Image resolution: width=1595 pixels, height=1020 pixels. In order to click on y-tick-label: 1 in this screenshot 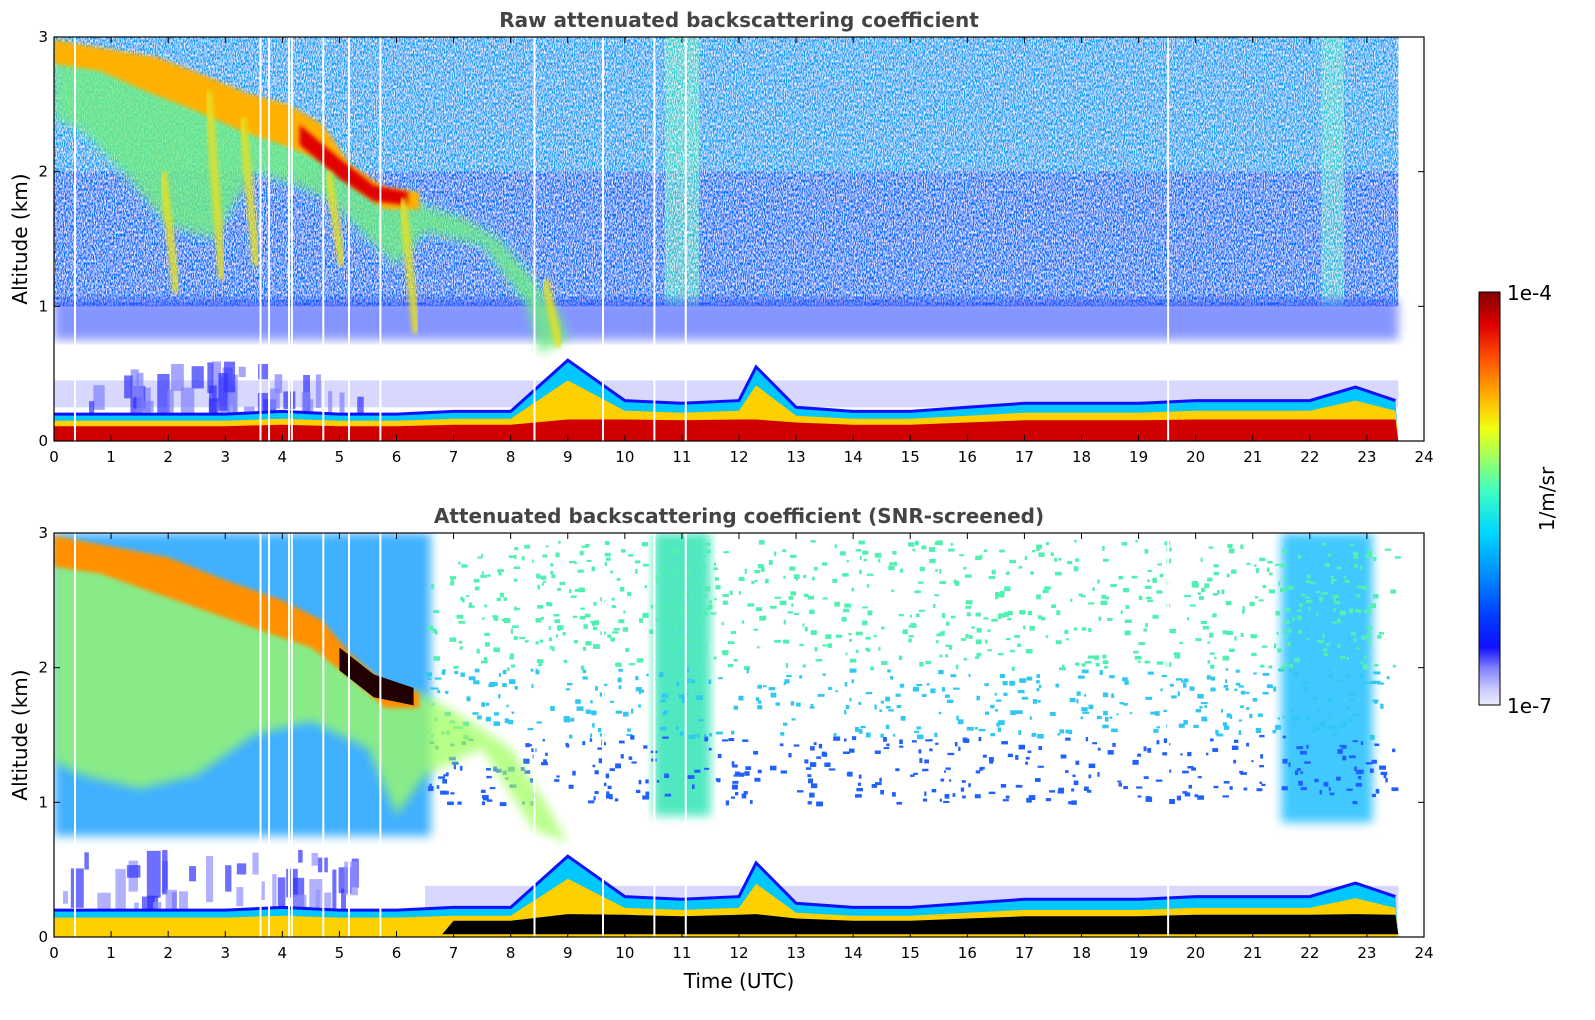, I will do `click(43, 802)`.